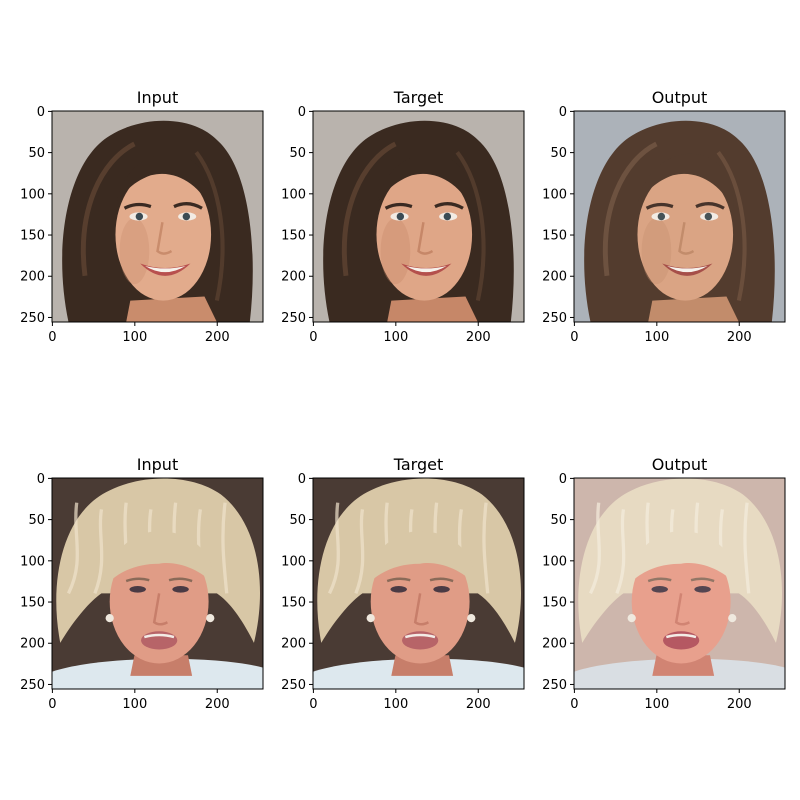  I want to click on left-iris, so click(661, 216).